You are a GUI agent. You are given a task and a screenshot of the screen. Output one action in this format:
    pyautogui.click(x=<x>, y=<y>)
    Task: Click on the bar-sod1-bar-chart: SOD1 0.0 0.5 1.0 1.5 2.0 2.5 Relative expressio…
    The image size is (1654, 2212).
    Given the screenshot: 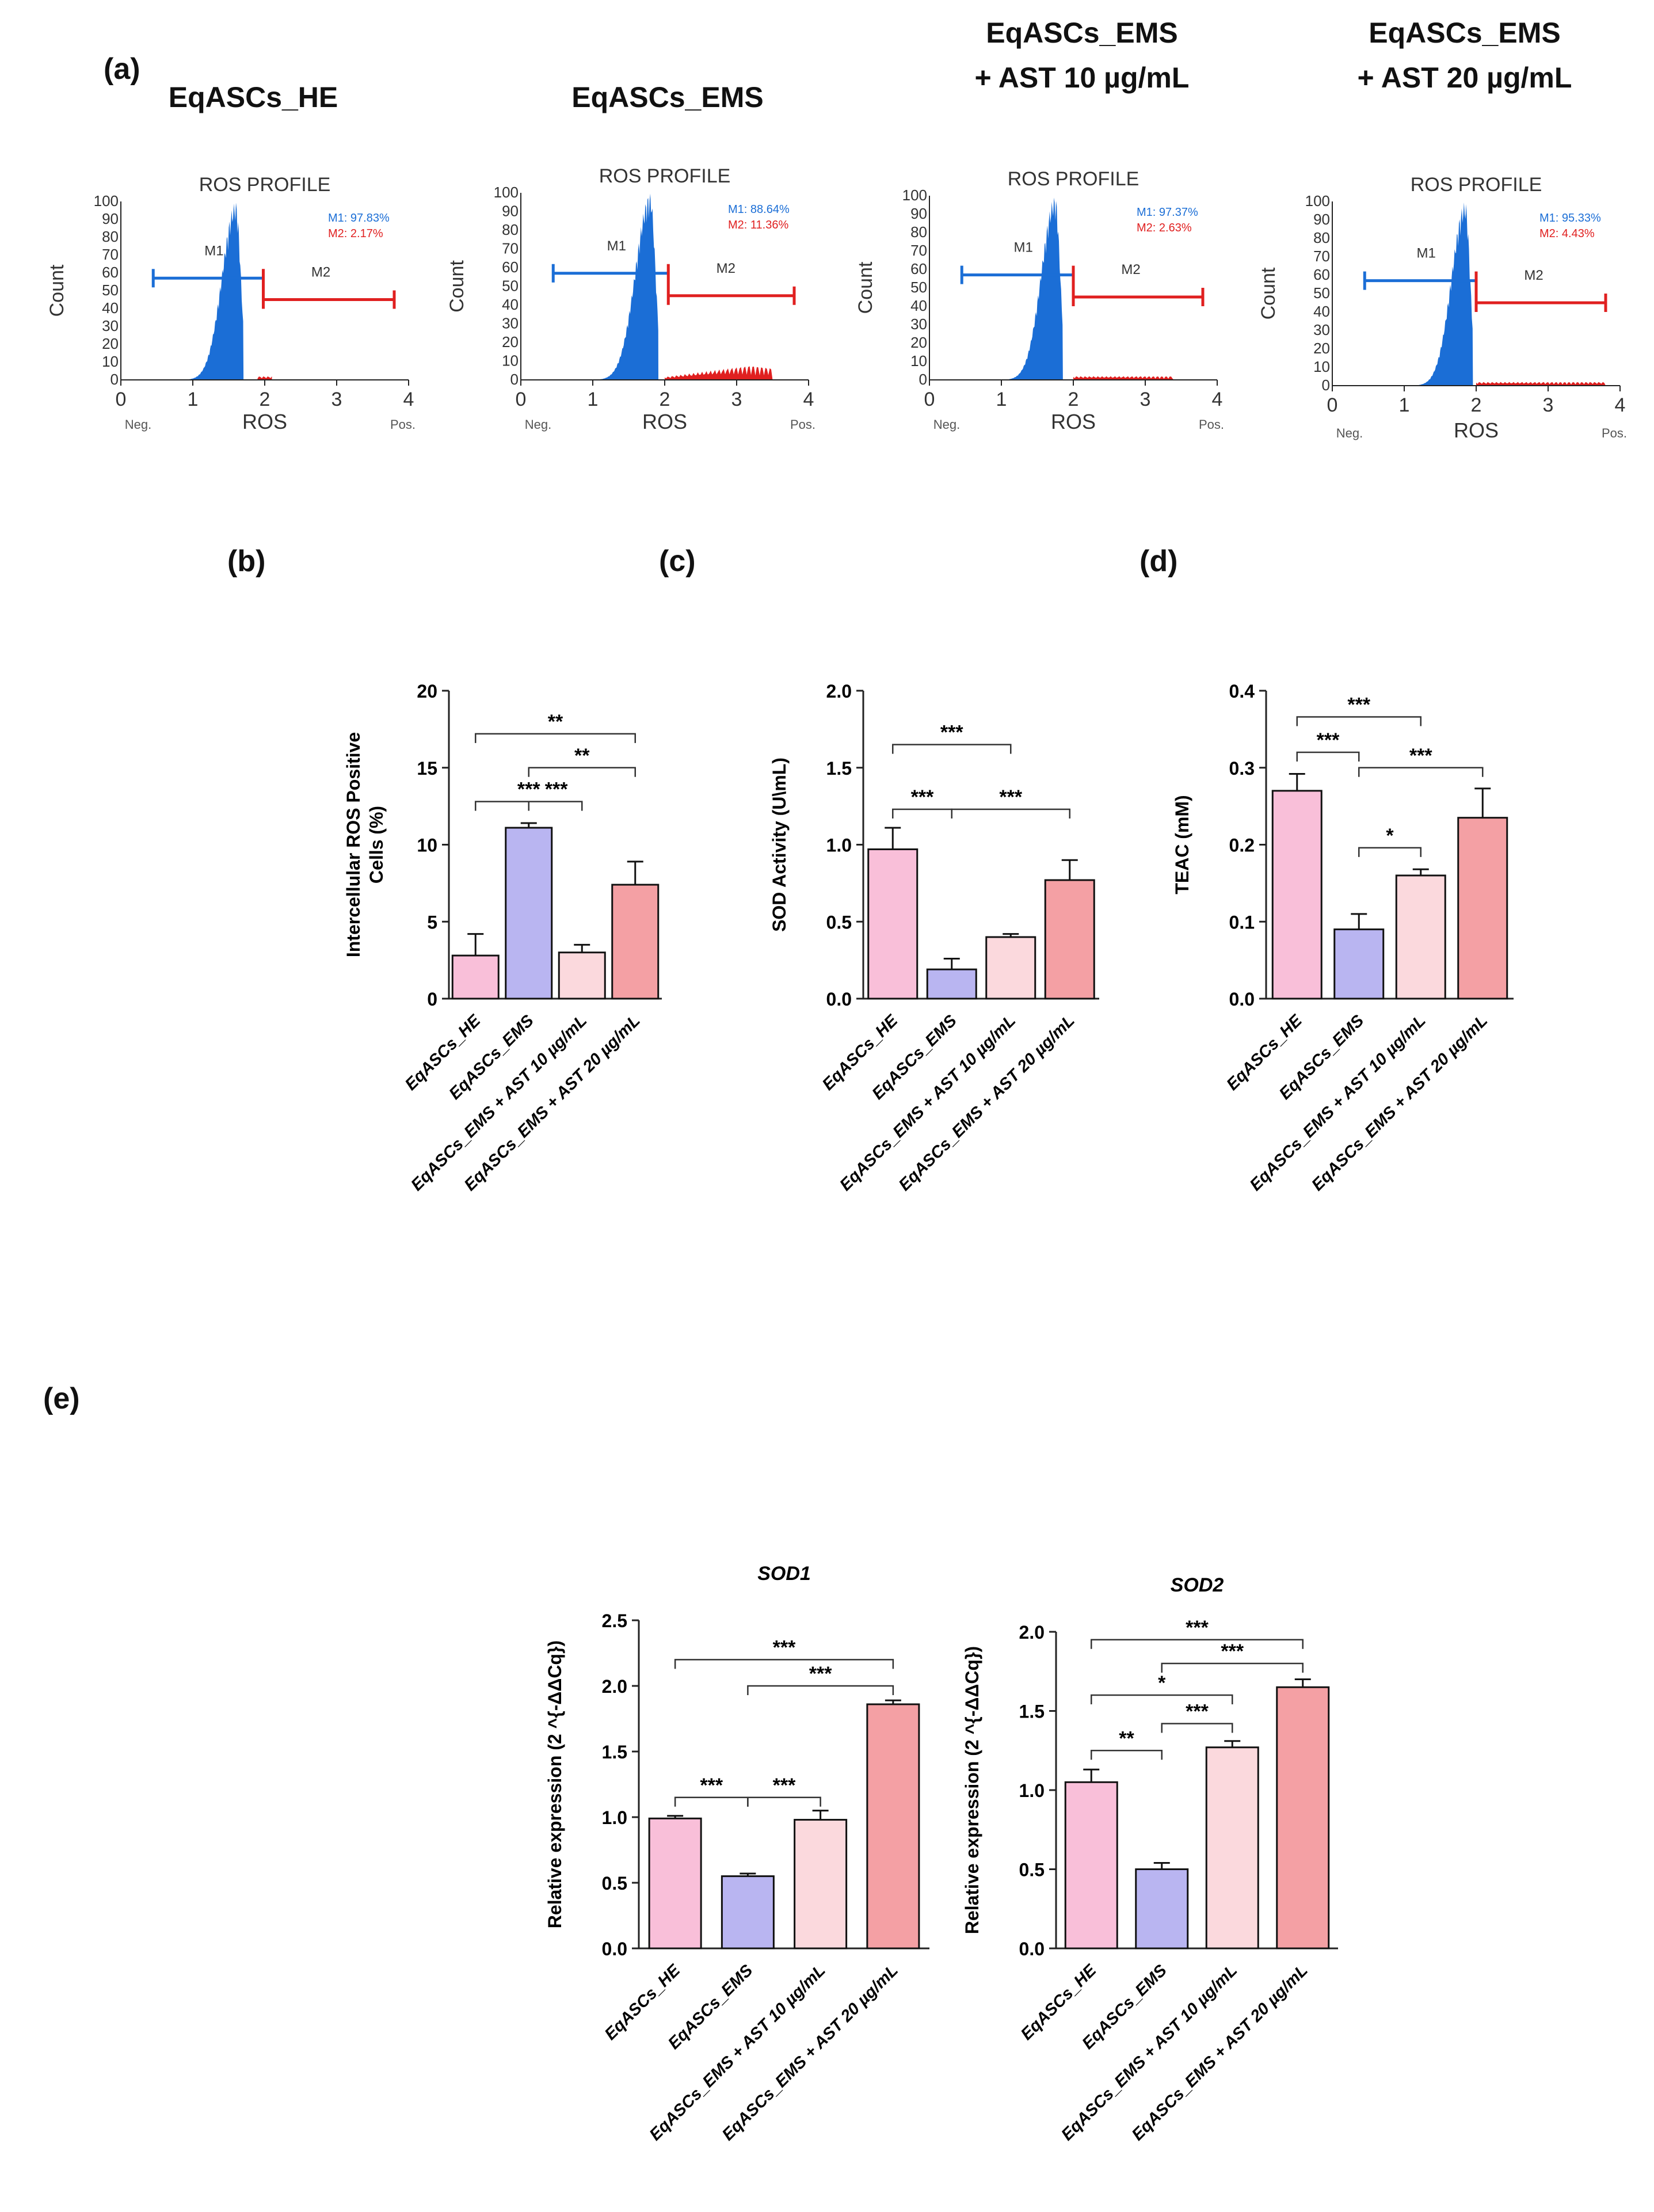 What is the action you would take?
    pyautogui.click(x=736, y=1853)
    